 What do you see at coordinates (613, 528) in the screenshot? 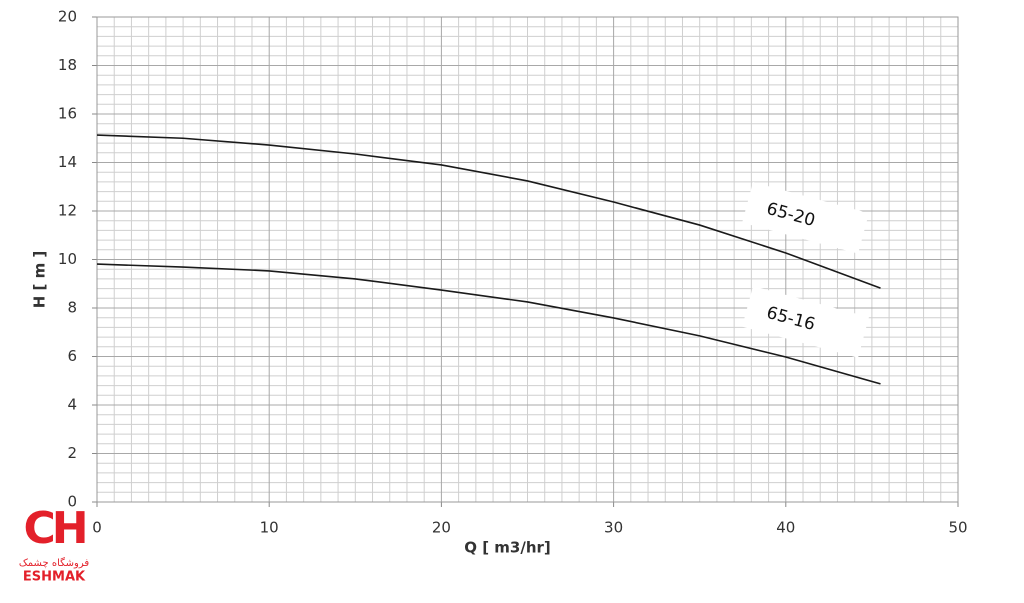
I see `x-tick-label: 30` at bounding box center [613, 528].